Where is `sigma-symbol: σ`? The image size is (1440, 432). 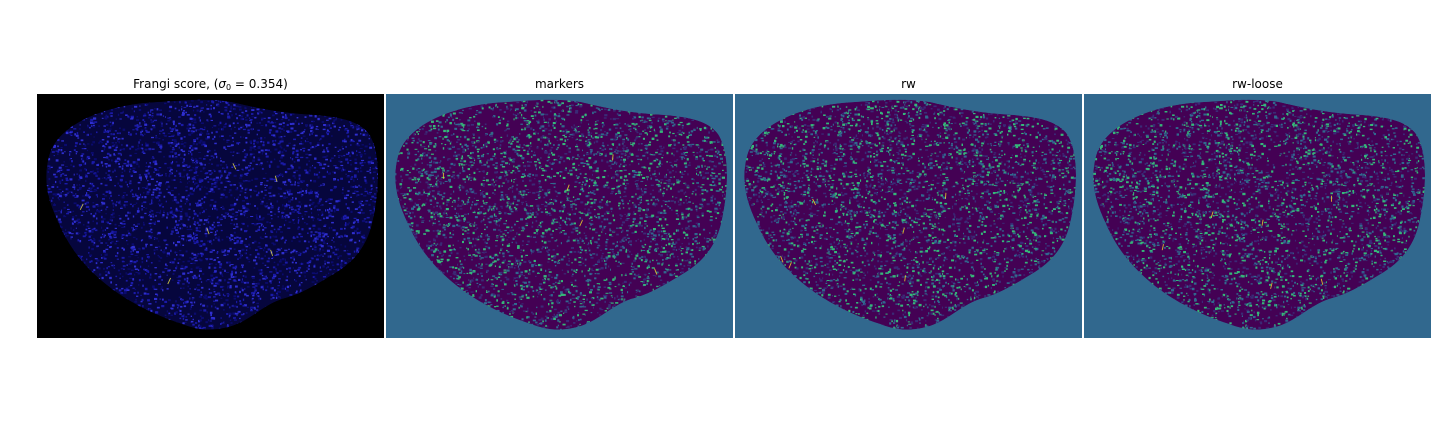 sigma-symbol: σ is located at coordinates (222, 84).